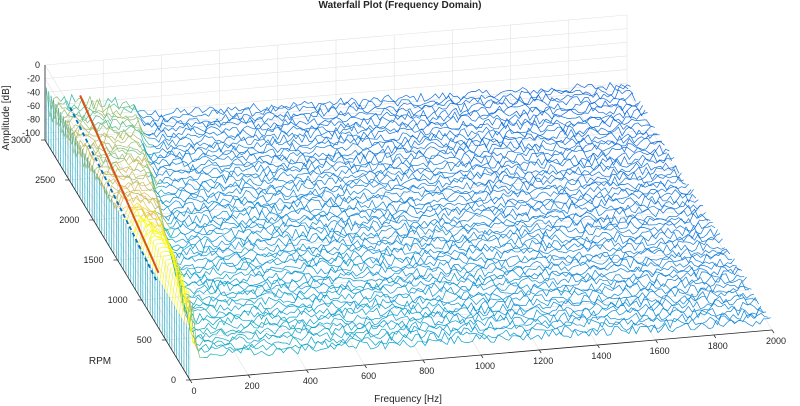 The height and width of the screenshot is (406, 800). I want to click on z-tick-label: 0, so click(37, 65).